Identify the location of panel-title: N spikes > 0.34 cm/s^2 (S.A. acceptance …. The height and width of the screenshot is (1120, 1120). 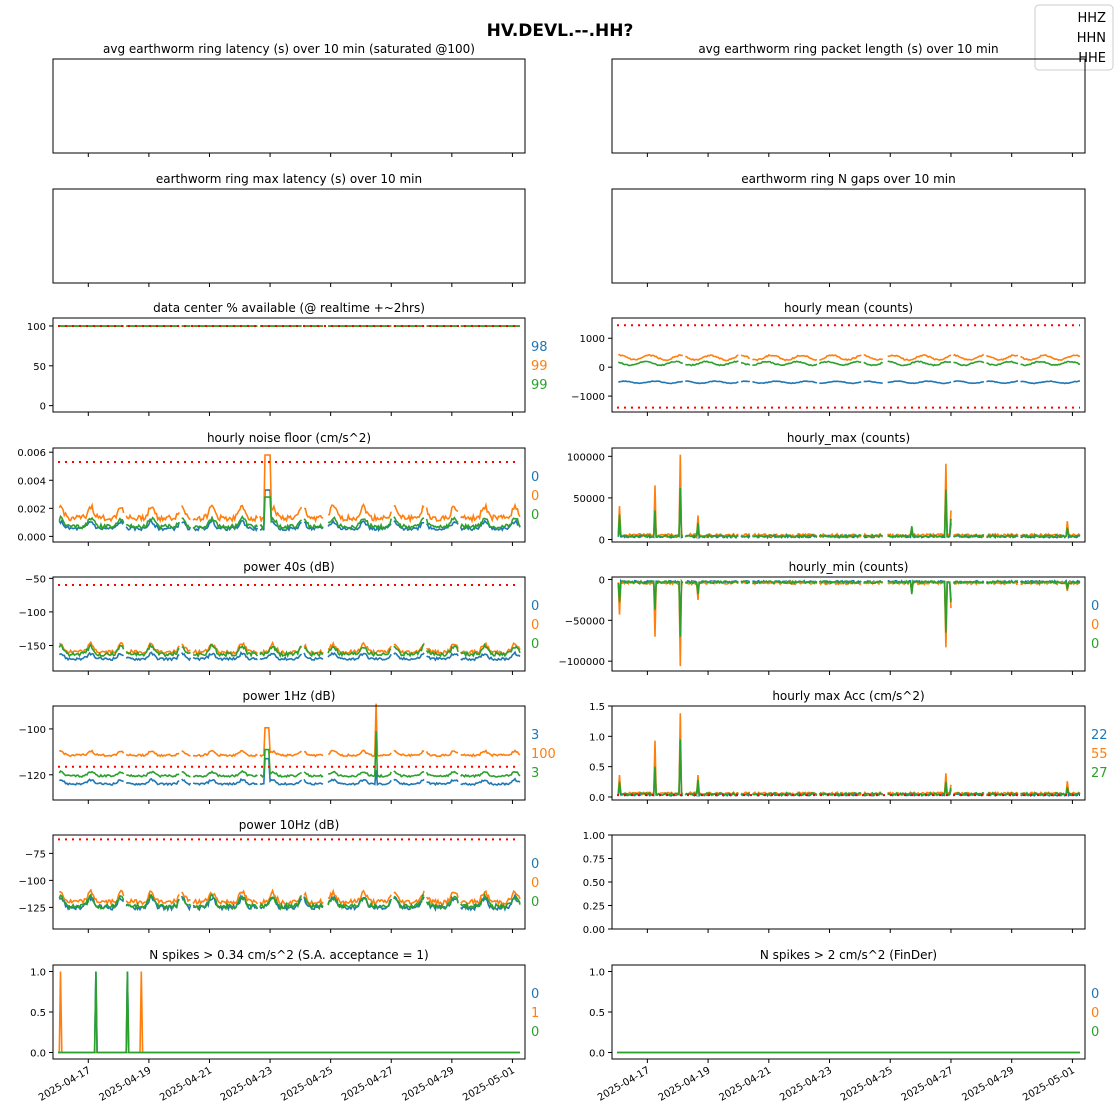
(288, 955).